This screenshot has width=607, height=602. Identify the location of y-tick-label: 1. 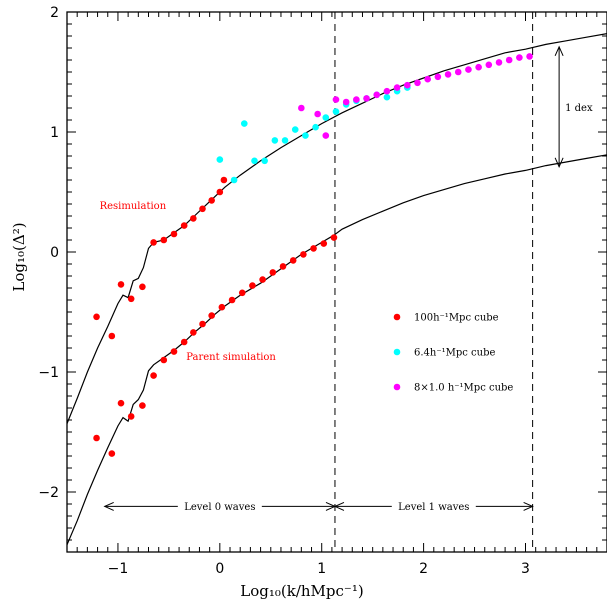
(54, 133).